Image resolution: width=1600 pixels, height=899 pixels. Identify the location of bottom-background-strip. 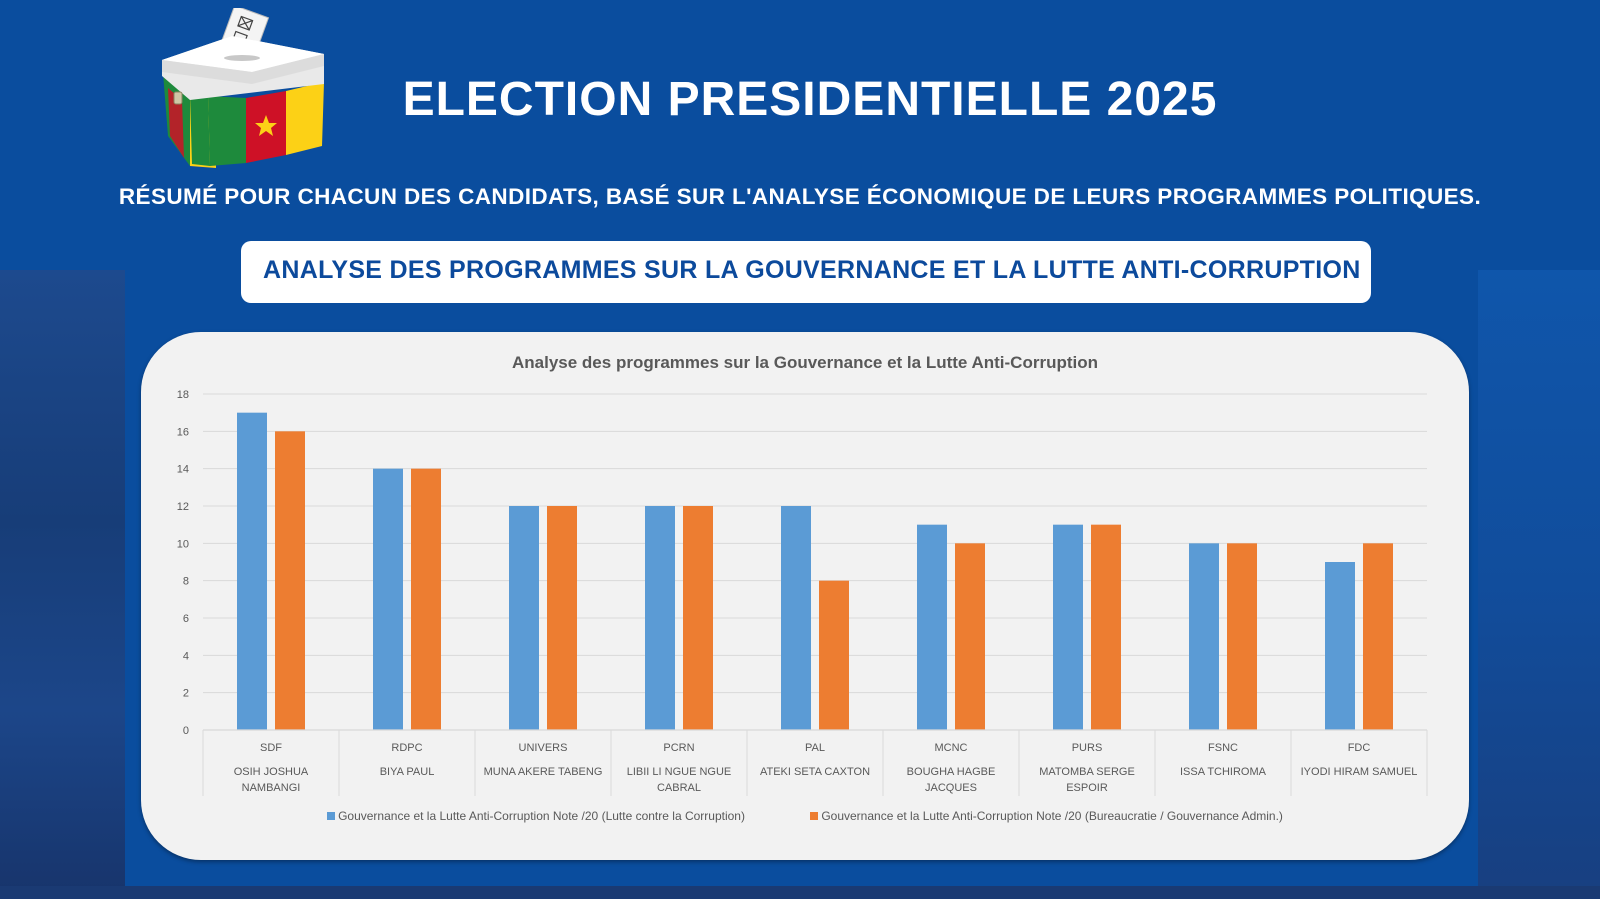
(800, 892).